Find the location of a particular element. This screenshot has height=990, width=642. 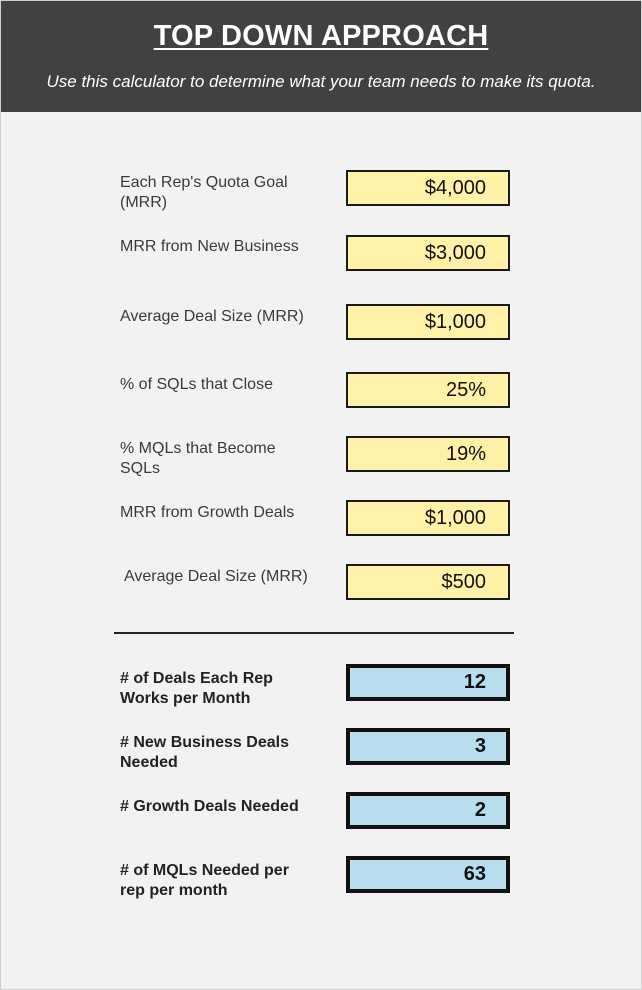

mqls-needed-label: # of MQLs Needed per rep per month is located at coordinates (204, 880).